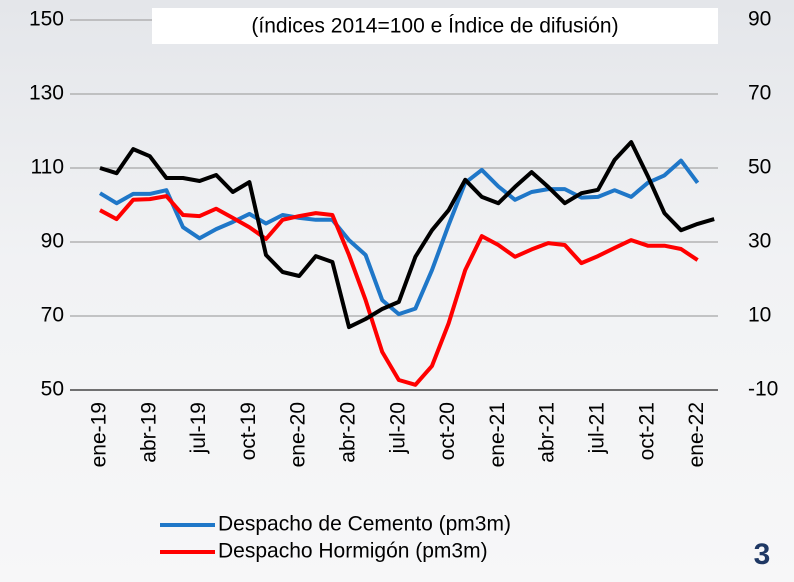 The image size is (794, 582). Describe the element at coordinates (348, 432) in the screenshot. I see `x-tick-label: abr-20` at that location.